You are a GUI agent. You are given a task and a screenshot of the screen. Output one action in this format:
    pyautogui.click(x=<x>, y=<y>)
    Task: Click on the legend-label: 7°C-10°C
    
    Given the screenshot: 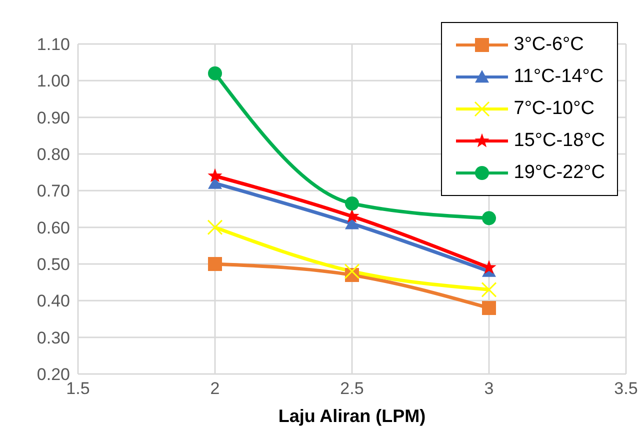 What is the action you would take?
    pyautogui.click(x=554, y=109)
    